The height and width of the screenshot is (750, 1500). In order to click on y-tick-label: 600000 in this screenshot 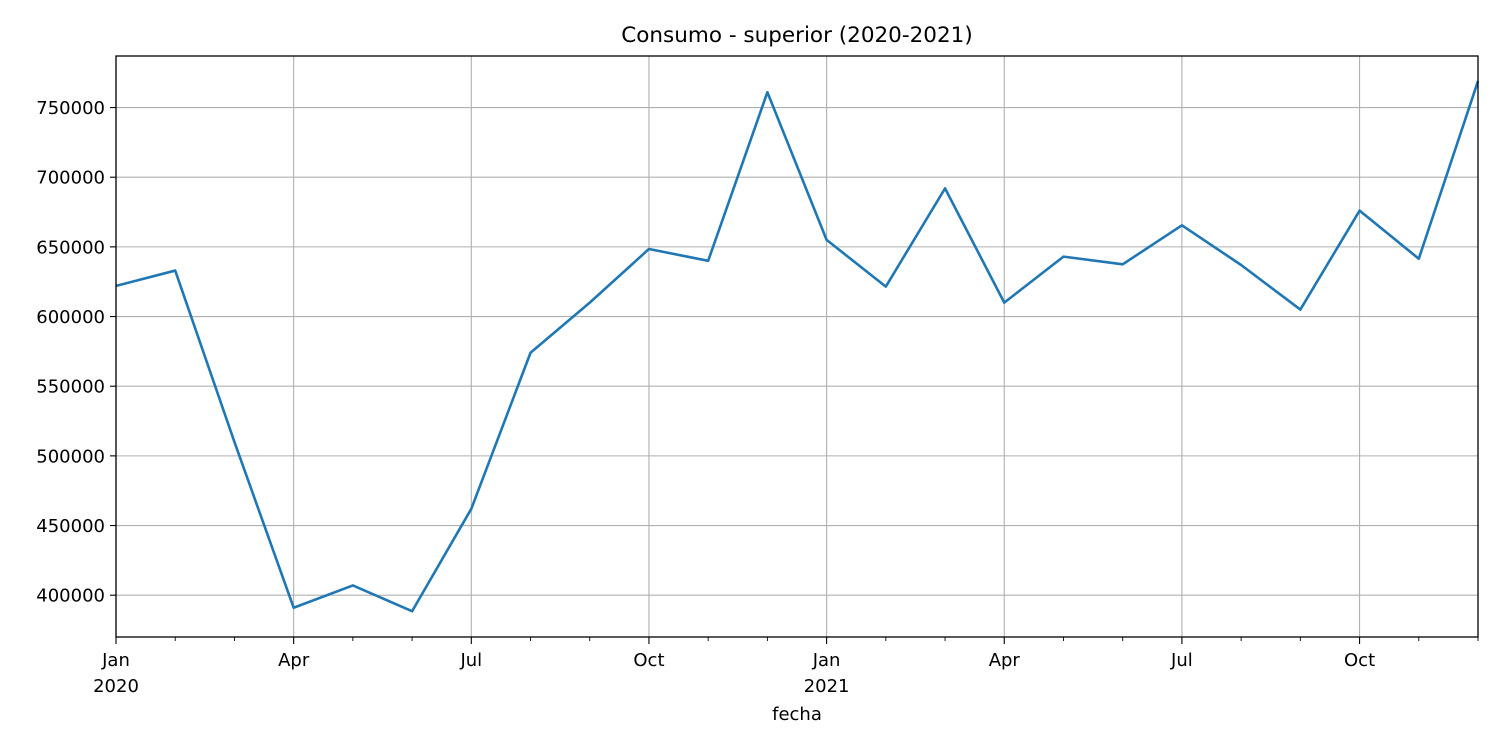, I will do `click(70, 317)`.